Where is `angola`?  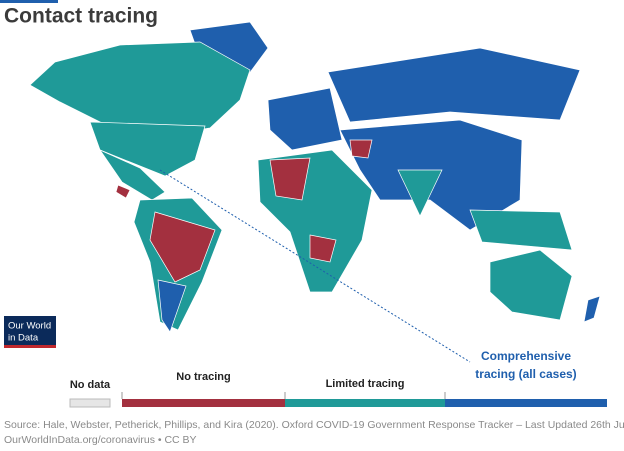 angola is located at coordinates (323, 248).